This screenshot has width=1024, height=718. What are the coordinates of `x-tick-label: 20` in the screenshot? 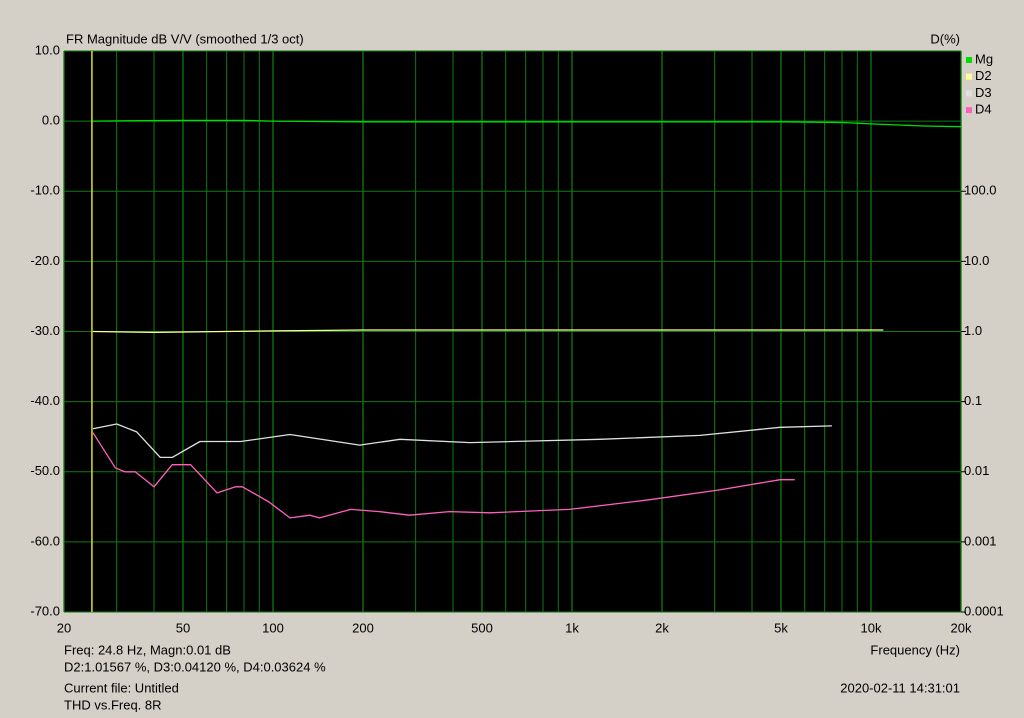 It's located at (64, 627).